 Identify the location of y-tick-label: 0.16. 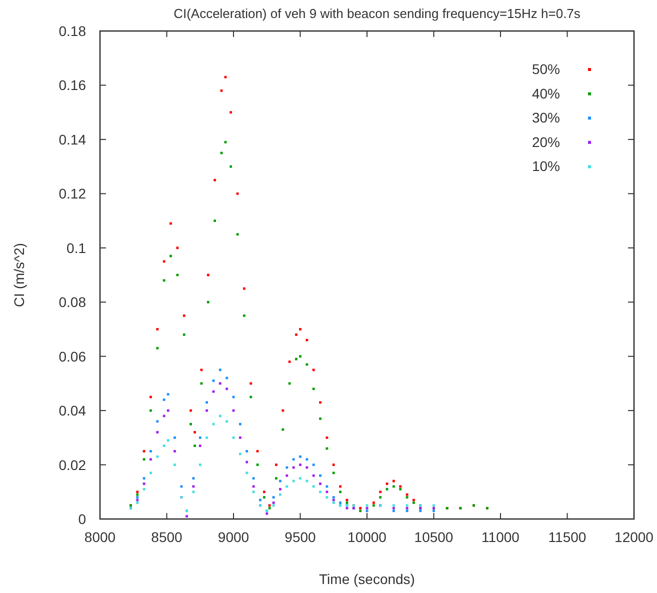
(72, 85).